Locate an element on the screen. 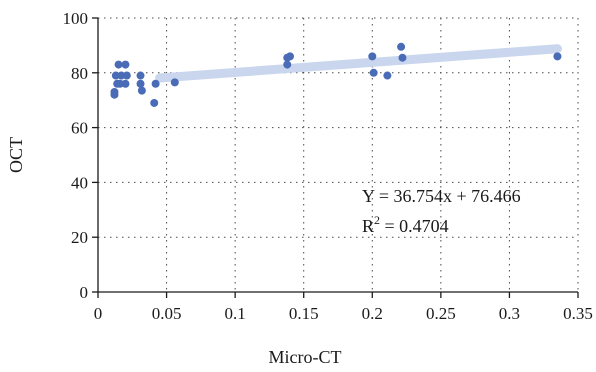 This screenshot has height=372, width=596. x-tick-label: 0.3 is located at coordinates (509, 313).